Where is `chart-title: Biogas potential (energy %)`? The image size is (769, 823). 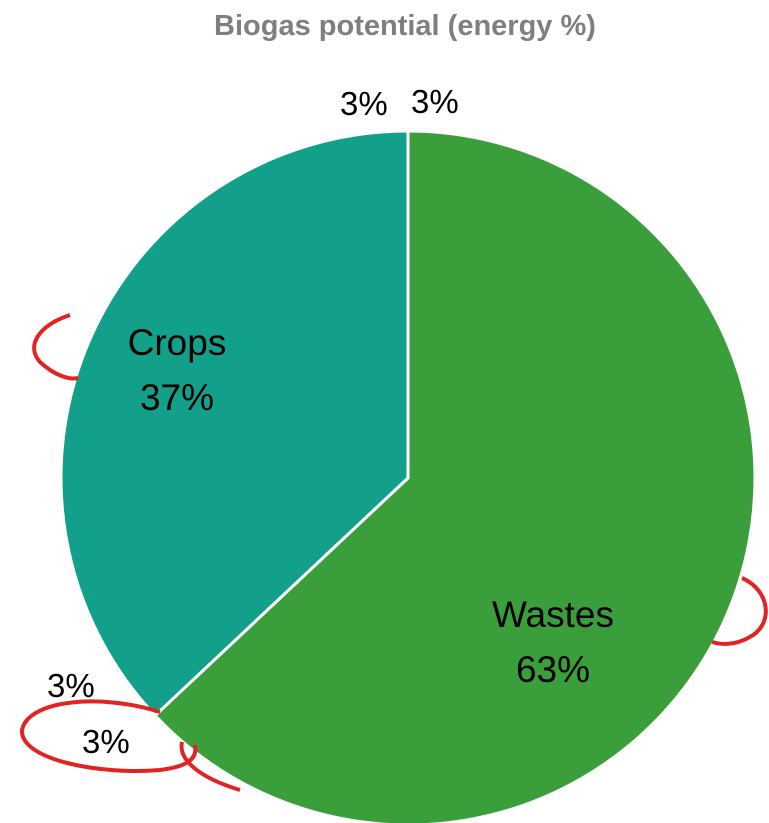 chart-title: Biogas potential (energy %) is located at coordinates (405, 26).